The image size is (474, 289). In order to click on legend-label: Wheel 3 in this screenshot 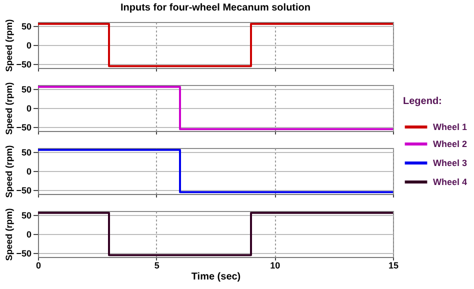, I will do `click(450, 163)`.